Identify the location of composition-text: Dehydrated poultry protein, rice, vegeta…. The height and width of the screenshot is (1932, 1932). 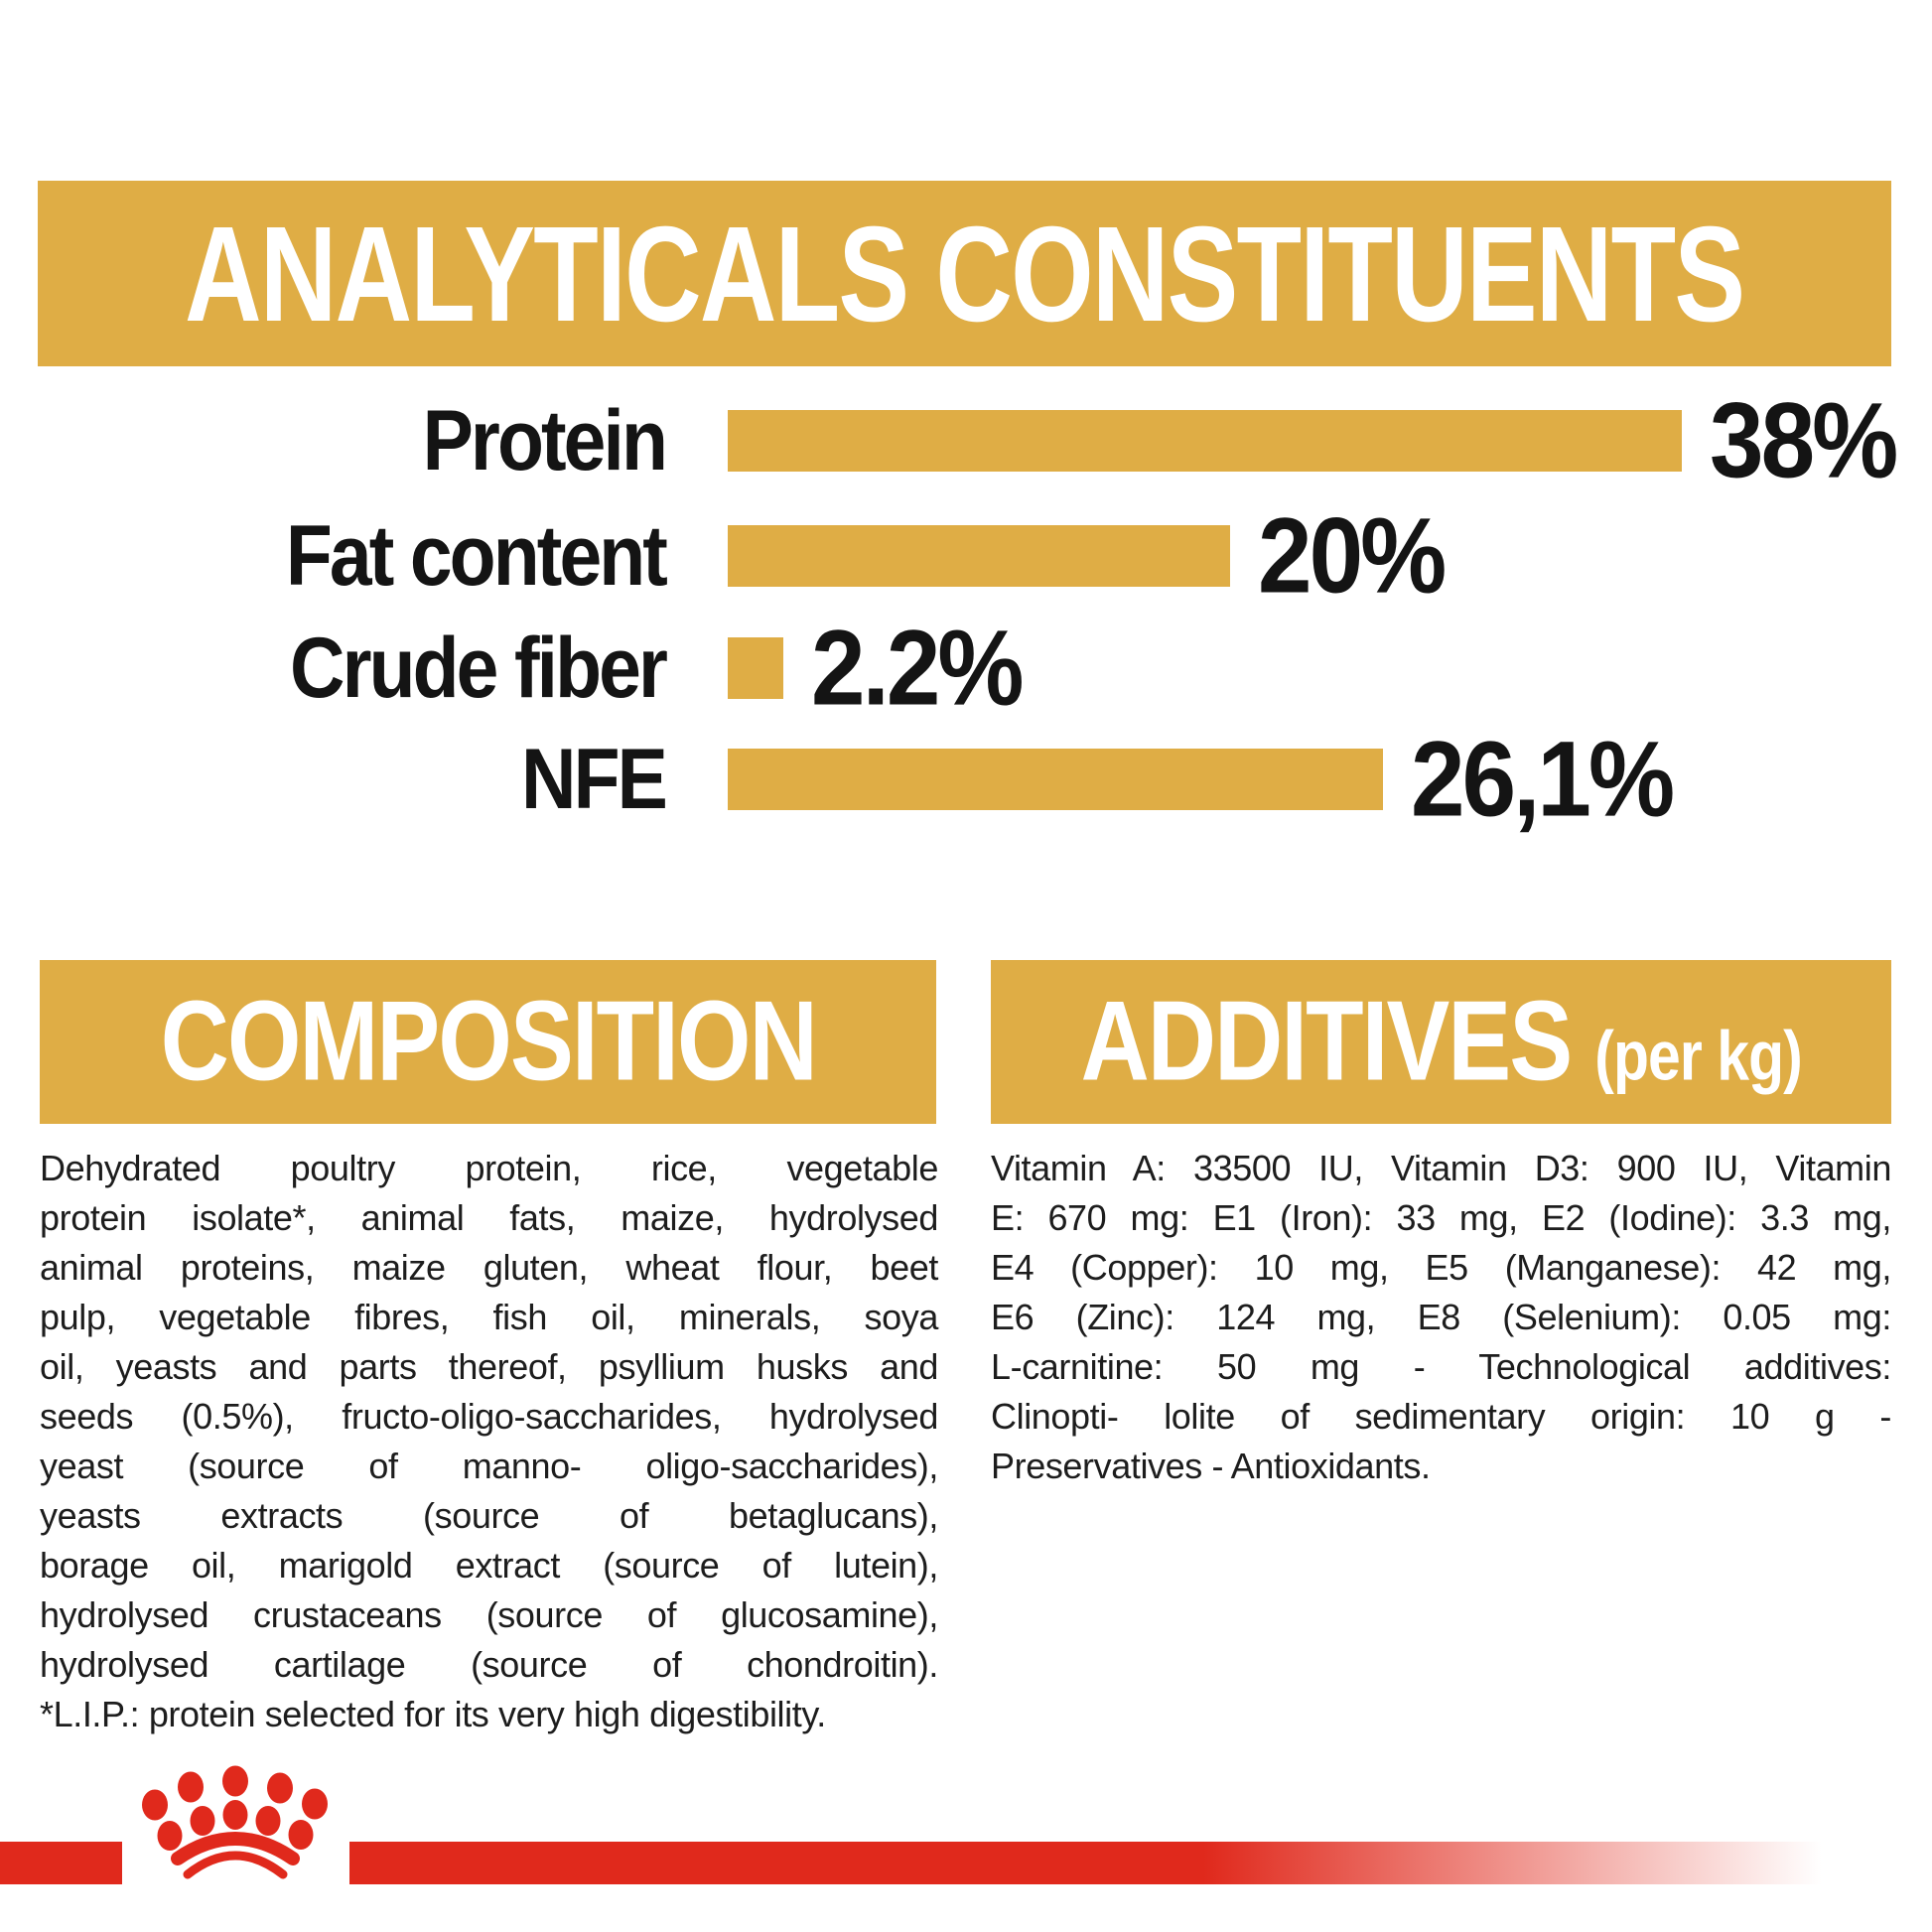
(489, 1441).